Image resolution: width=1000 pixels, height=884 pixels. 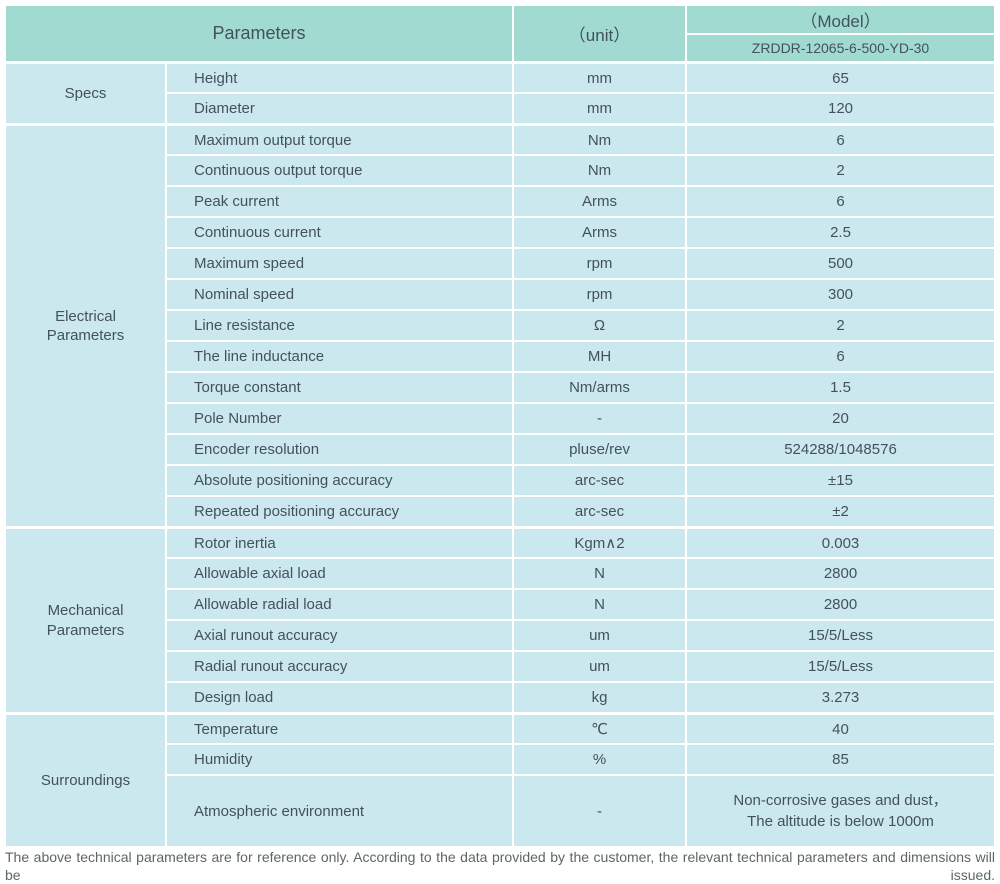 I want to click on table-row: Axial runout accuracy um 15/5/Less, so click(x=500, y=635).